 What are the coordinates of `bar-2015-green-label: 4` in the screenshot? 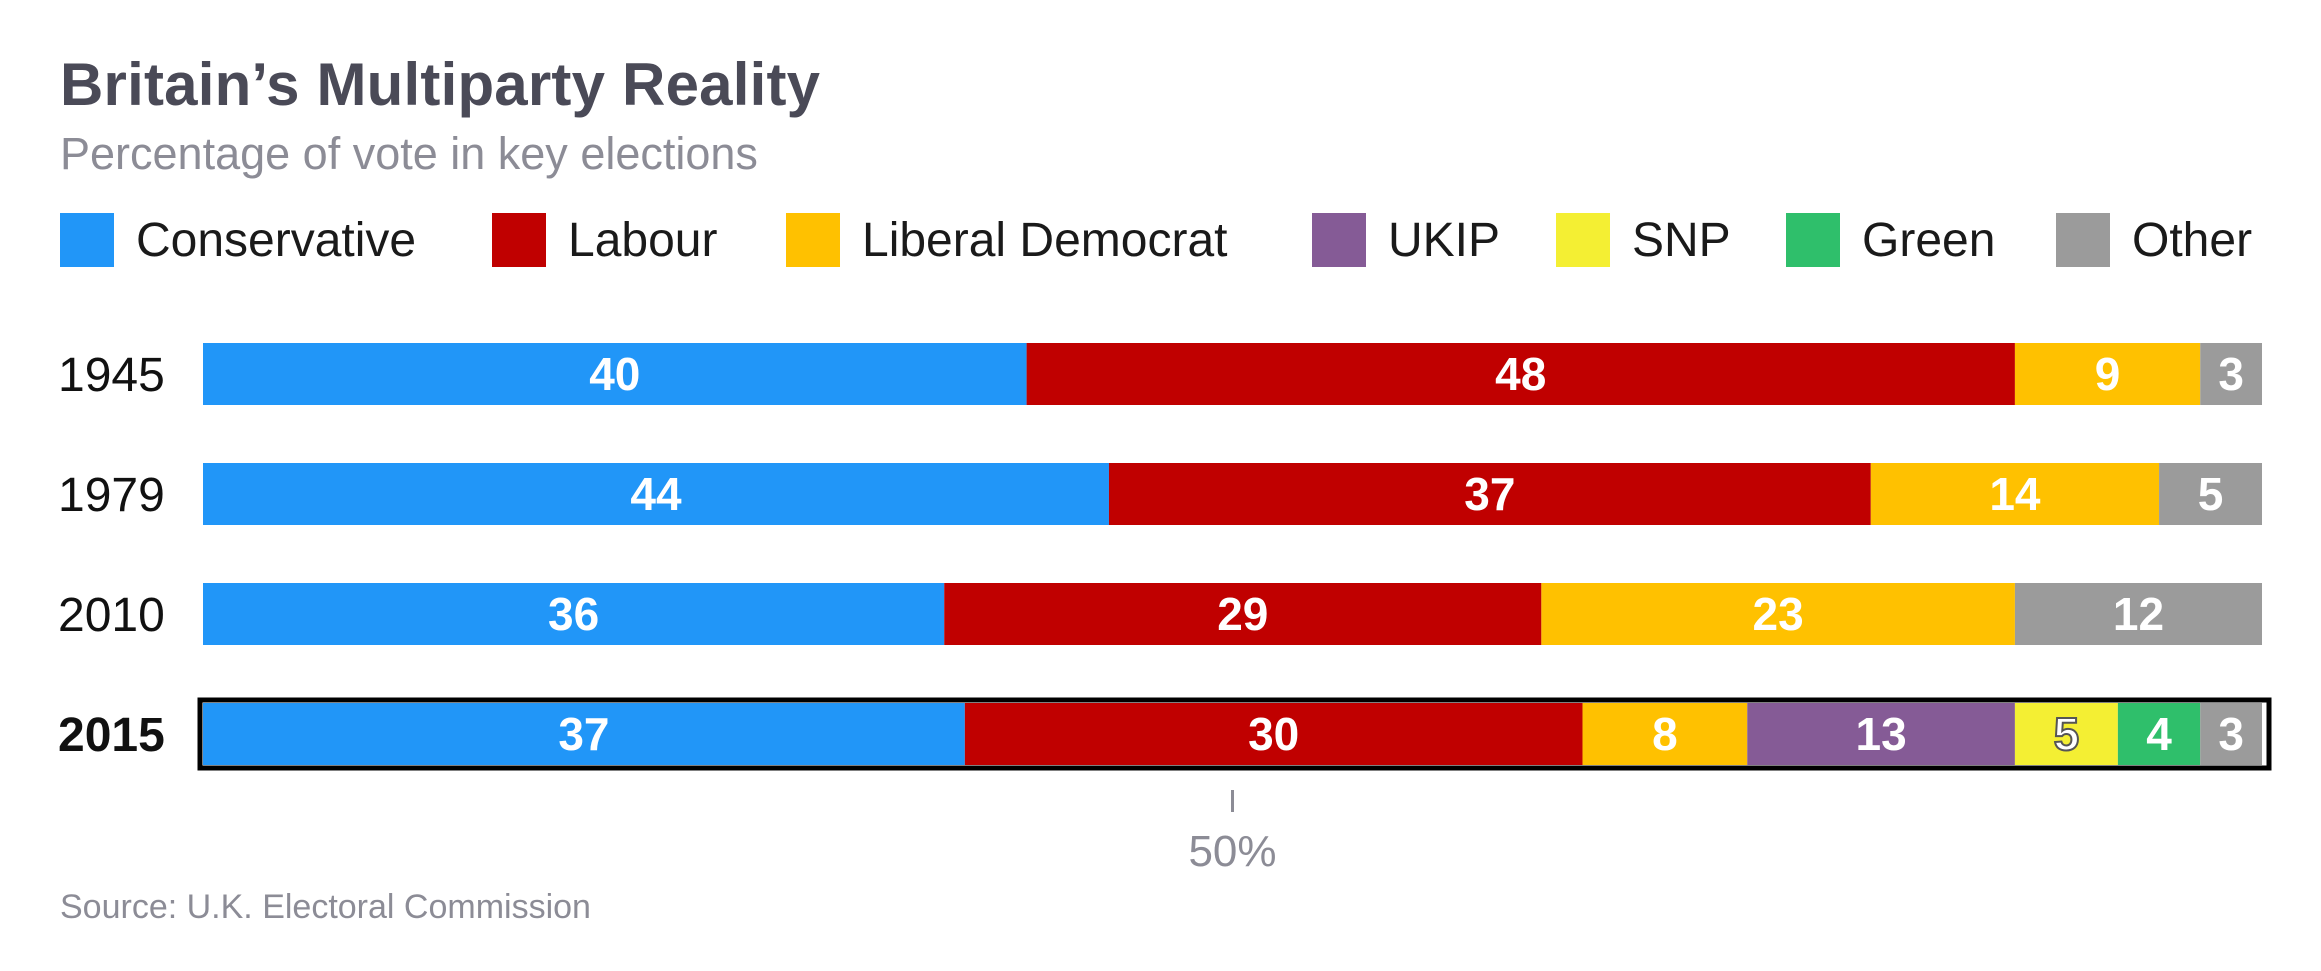 It's located at (2159, 734).